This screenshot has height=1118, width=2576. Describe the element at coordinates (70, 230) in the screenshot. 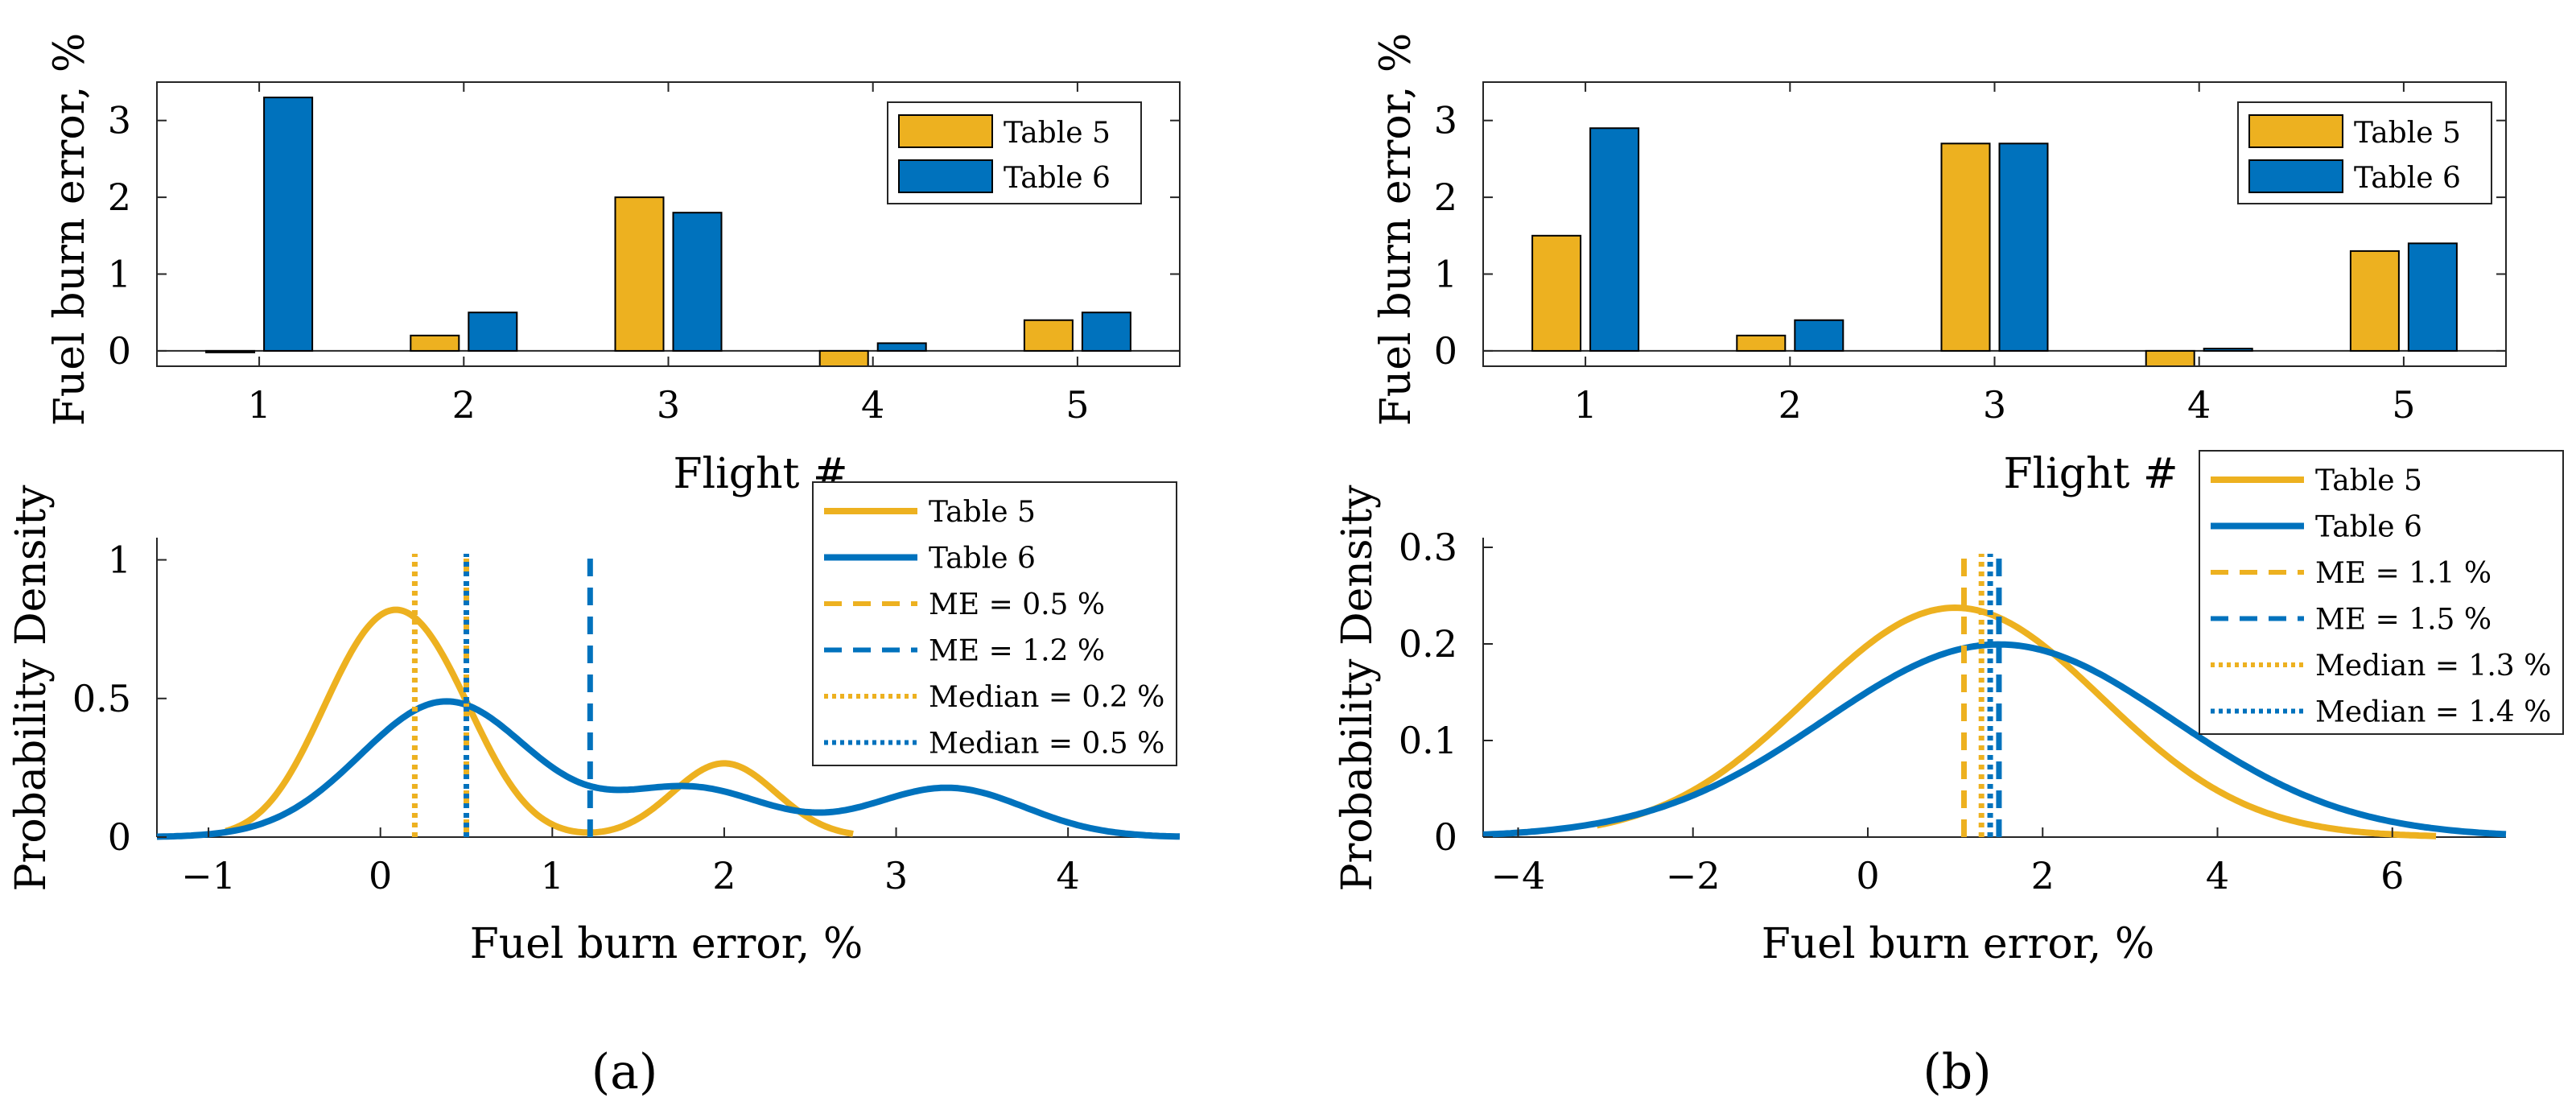

I see `bar-ylabel-a: Fuel burn error, %` at that location.